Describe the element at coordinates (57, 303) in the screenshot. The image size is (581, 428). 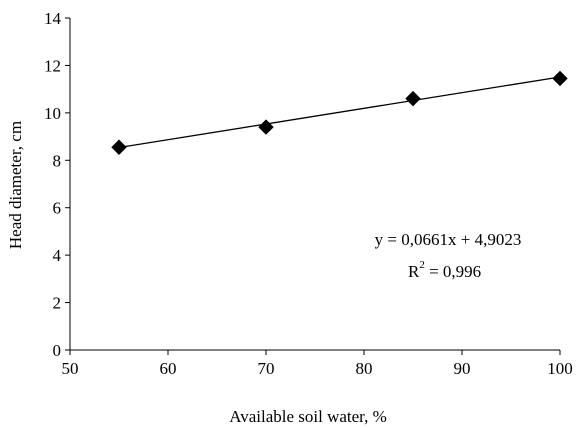
I see `y-tick-label: 2` at that location.